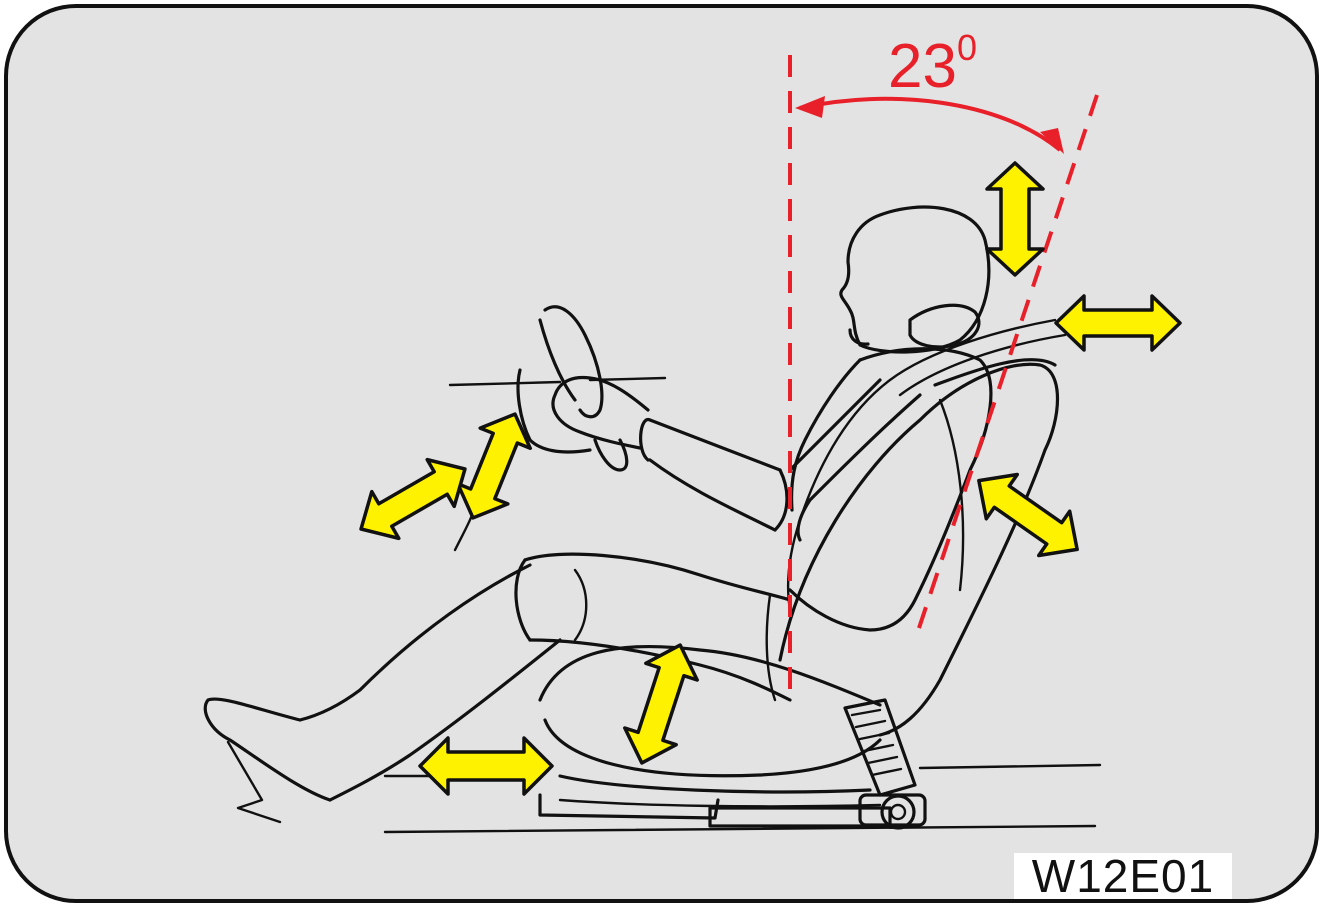  I want to click on angle-label: 230, so click(932, 64).